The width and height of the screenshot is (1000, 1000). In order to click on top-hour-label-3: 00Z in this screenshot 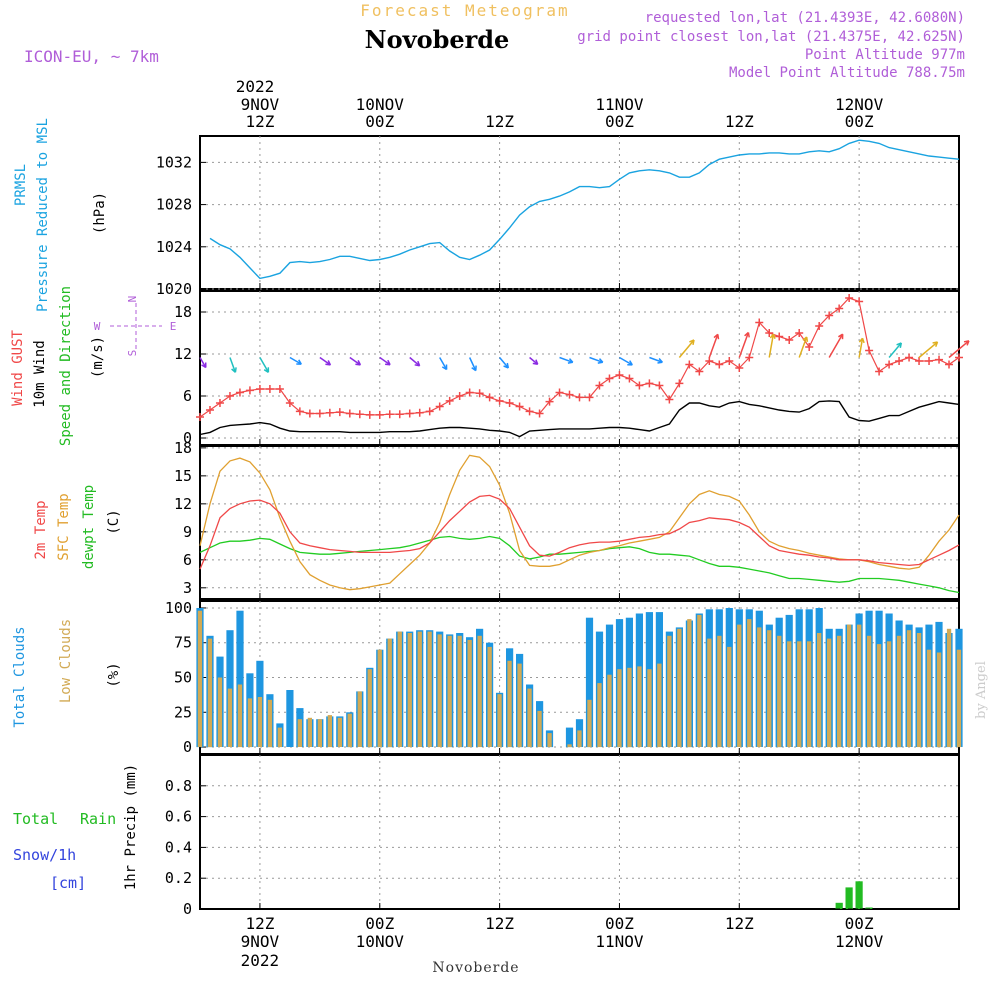, I will do `click(619, 121)`.